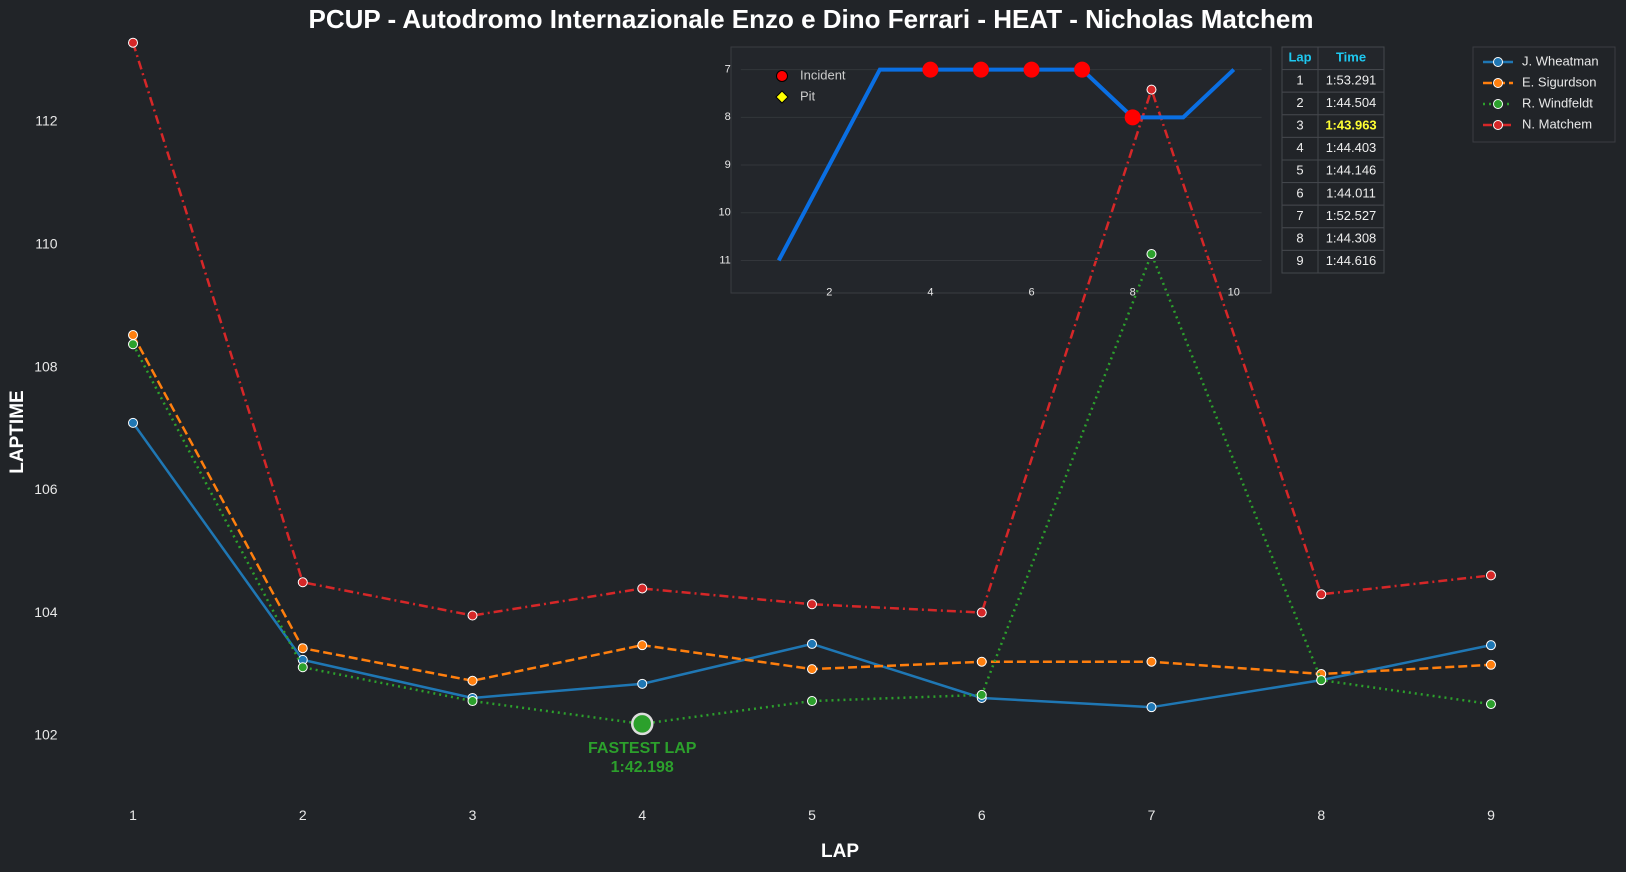 The height and width of the screenshot is (872, 1626). I want to click on table-cell-text: 1, so click(1299, 79).